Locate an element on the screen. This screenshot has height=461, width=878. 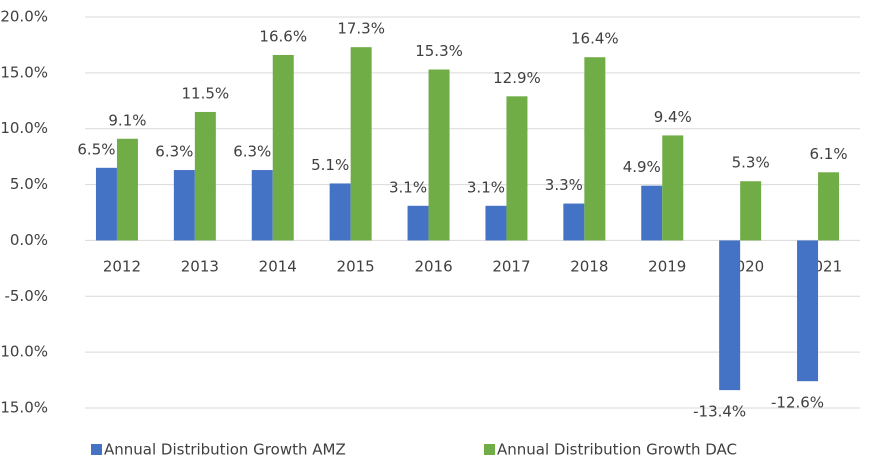
data-label: 12.9% is located at coordinates (517, 78).